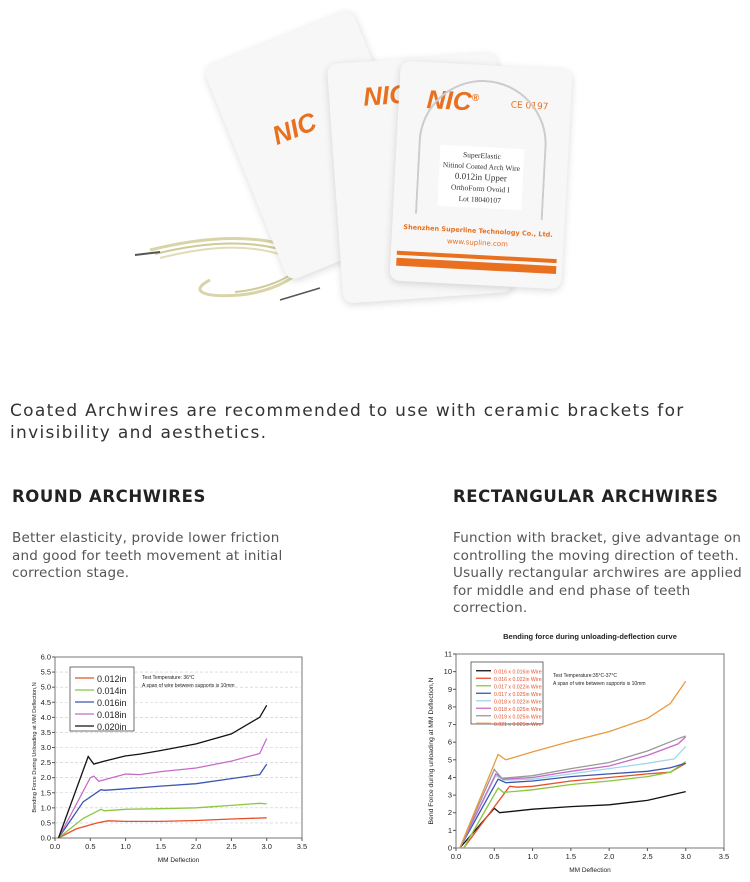 The height and width of the screenshot is (882, 750). I want to click on y-tick-label: 7, so click(450, 724).